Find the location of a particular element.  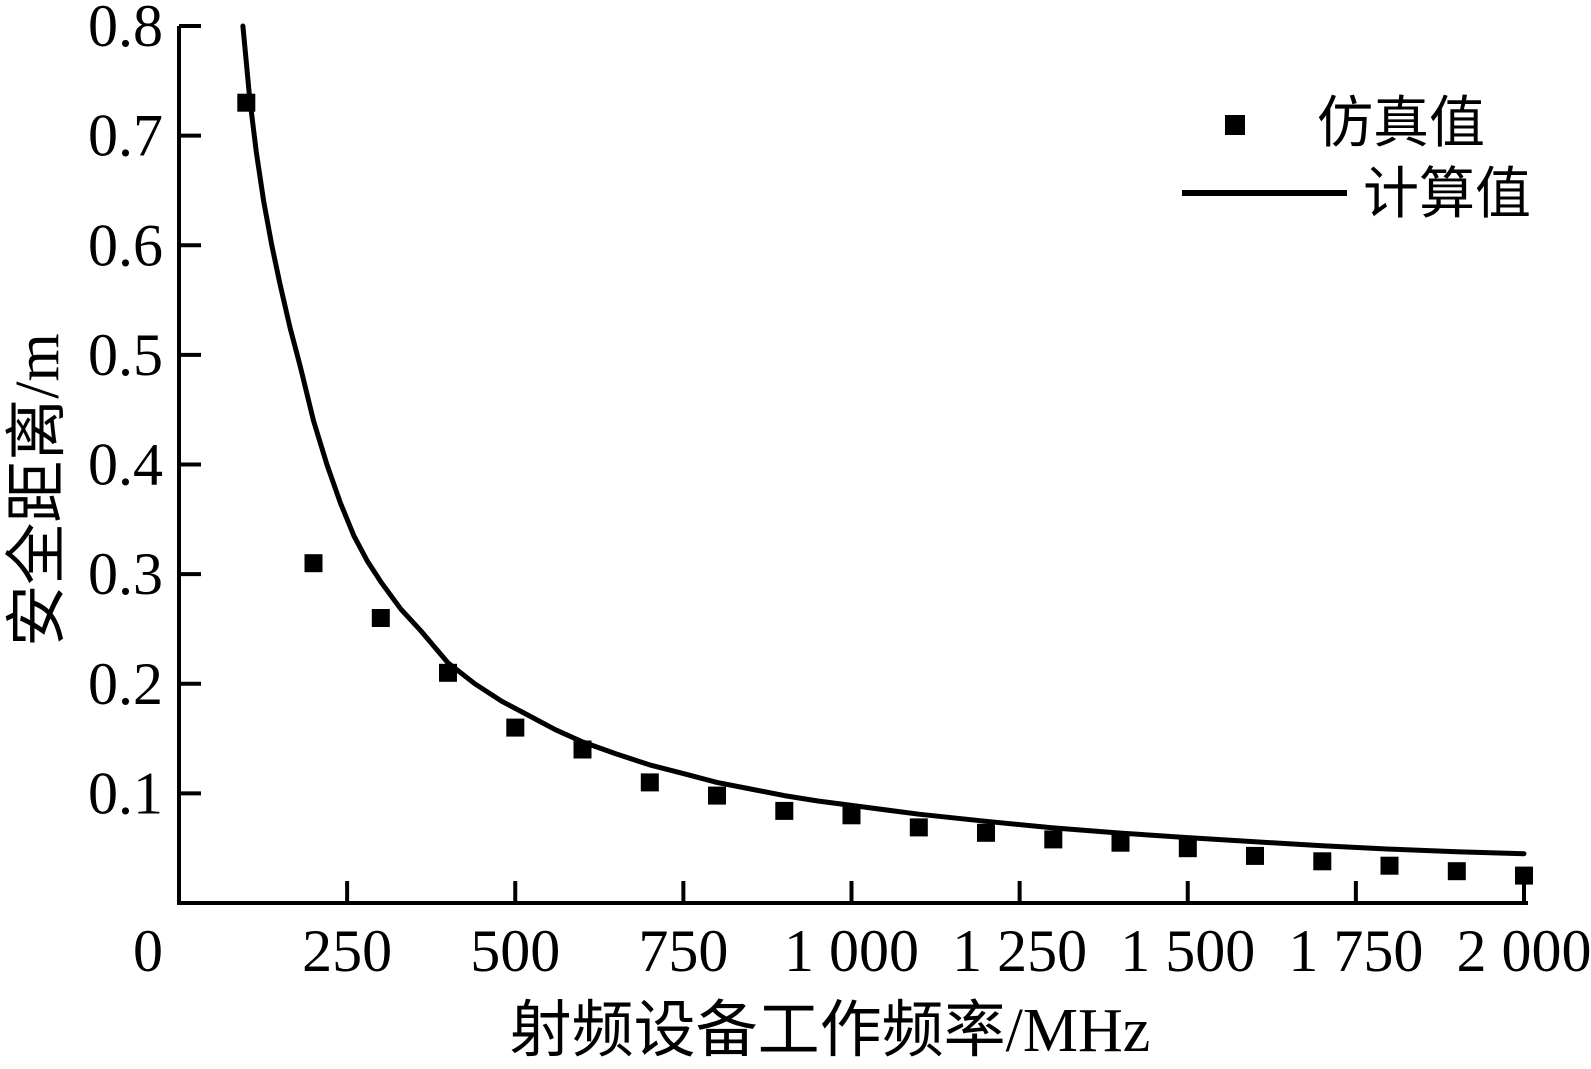

y-tick-label: 0.4 is located at coordinates (125, 465).